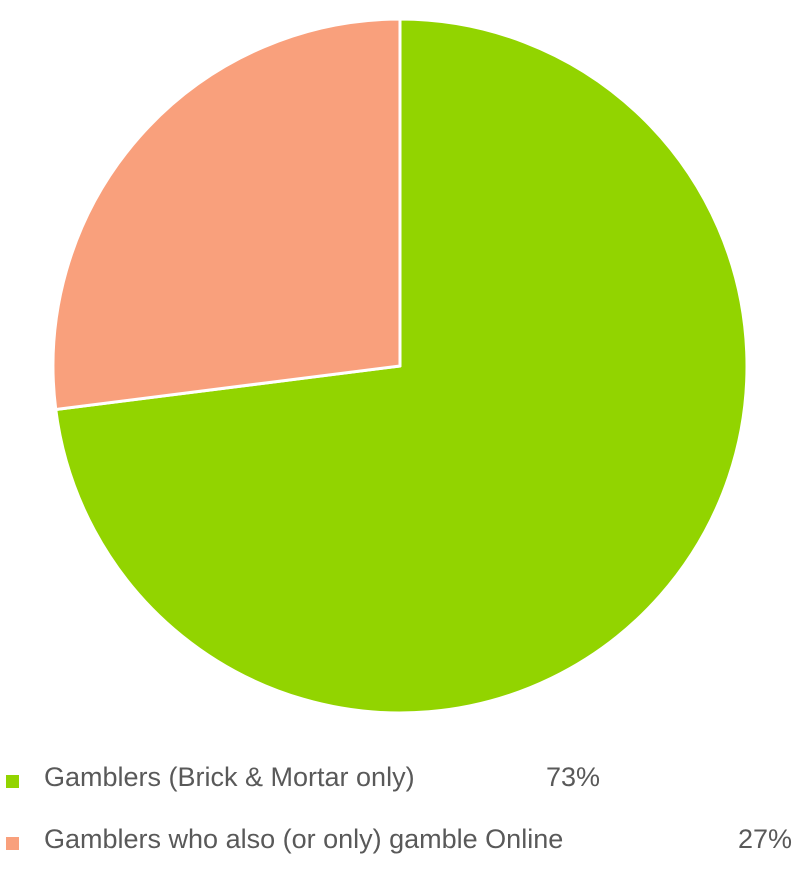 The height and width of the screenshot is (882, 812). What do you see at coordinates (12, 781) in the screenshot?
I see `legend-swatch-brick-mortar` at bounding box center [12, 781].